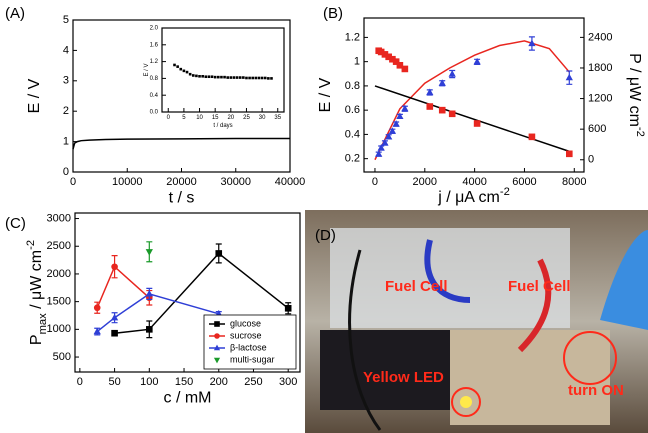  What do you see at coordinates (59, 274) in the screenshot?
I see `y-tick-label: 2000` at bounding box center [59, 274].